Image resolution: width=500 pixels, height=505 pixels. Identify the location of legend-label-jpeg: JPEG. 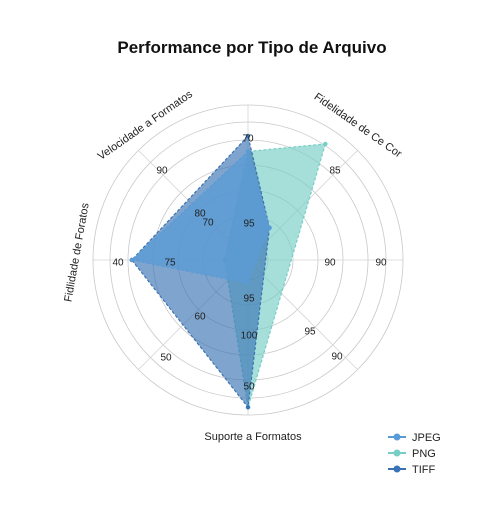
(426, 438).